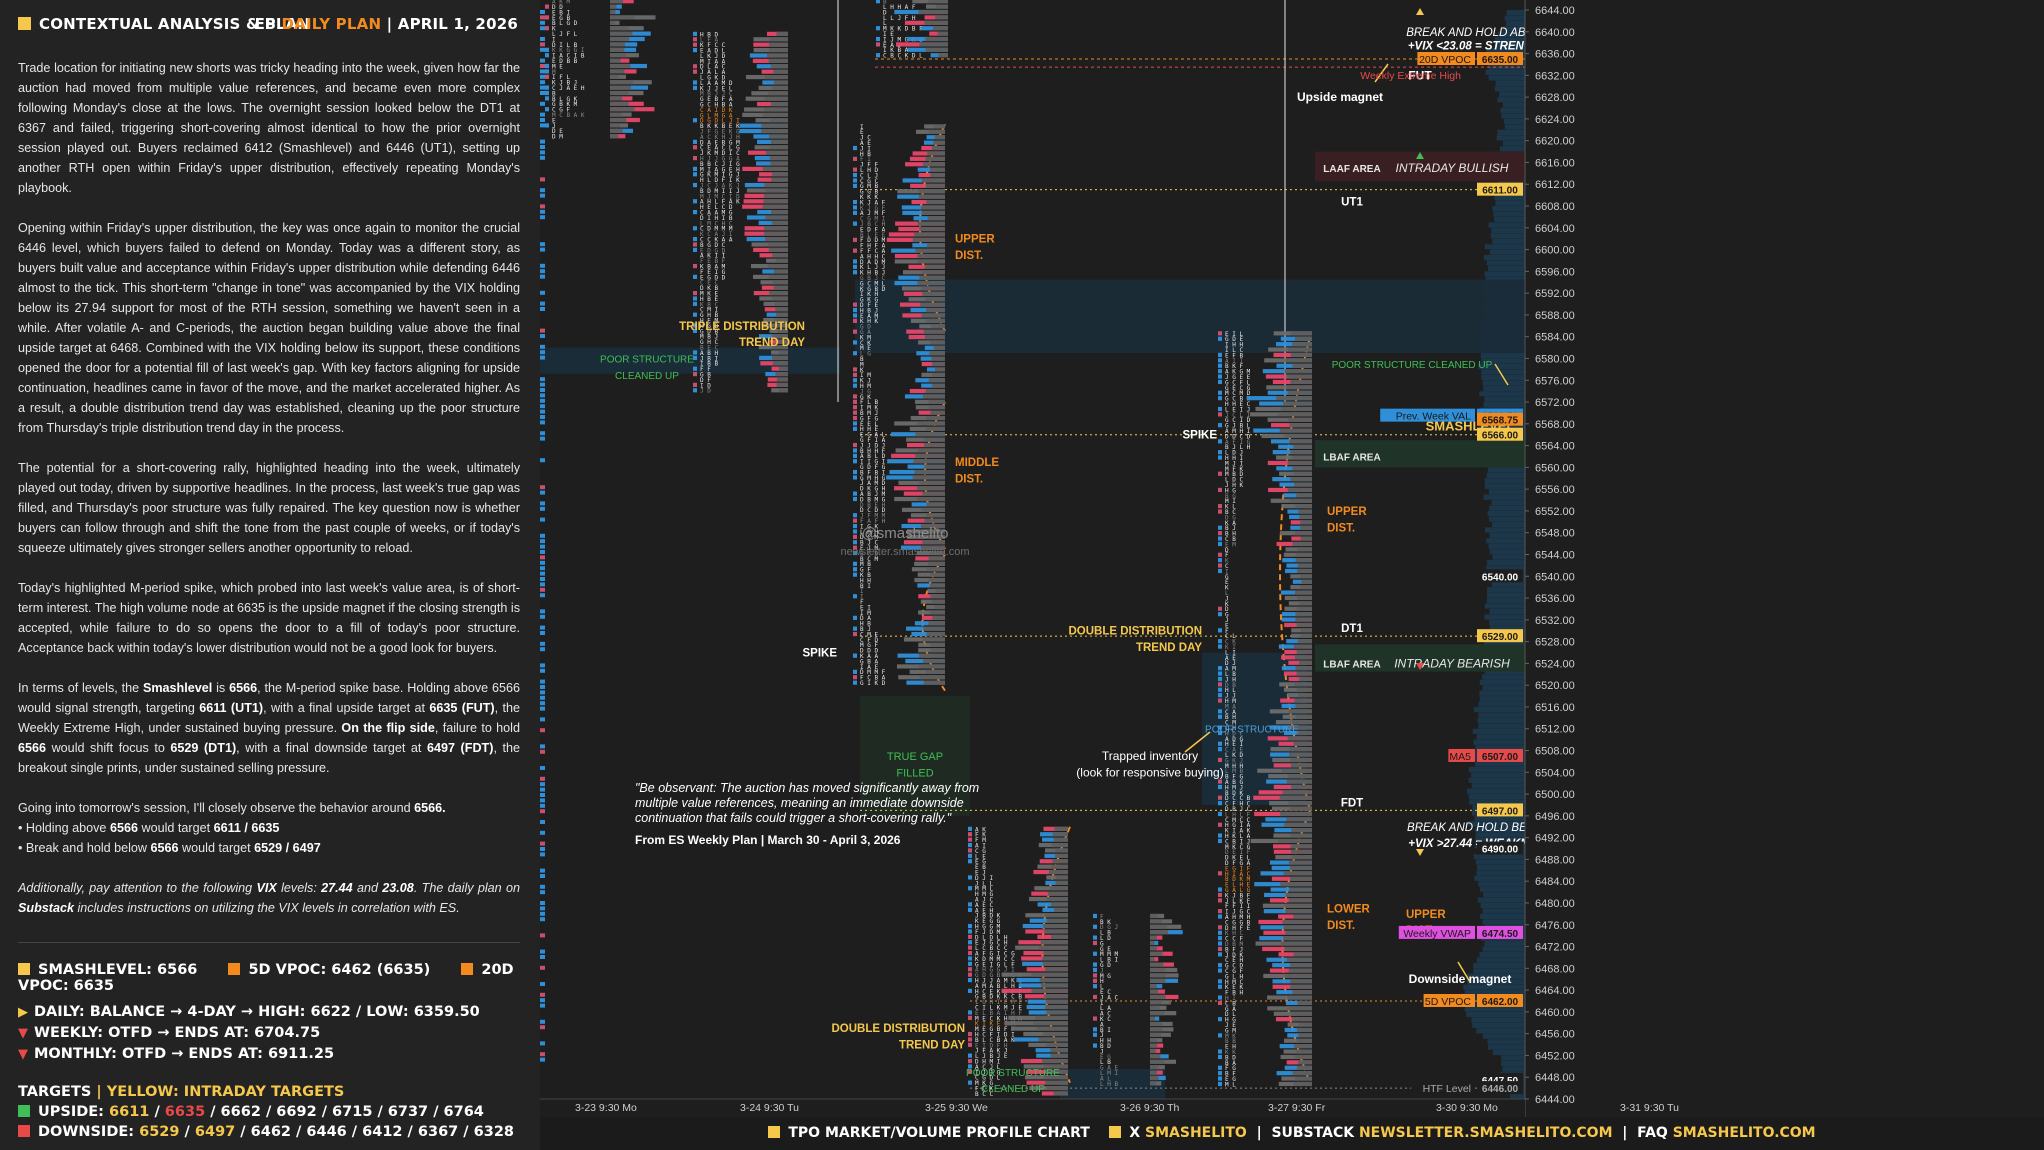 This screenshot has height=1150, width=2044. What do you see at coordinates (709, 347) in the screenshot?
I see `tpo-letters: B E C` at bounding box center [709, 347].